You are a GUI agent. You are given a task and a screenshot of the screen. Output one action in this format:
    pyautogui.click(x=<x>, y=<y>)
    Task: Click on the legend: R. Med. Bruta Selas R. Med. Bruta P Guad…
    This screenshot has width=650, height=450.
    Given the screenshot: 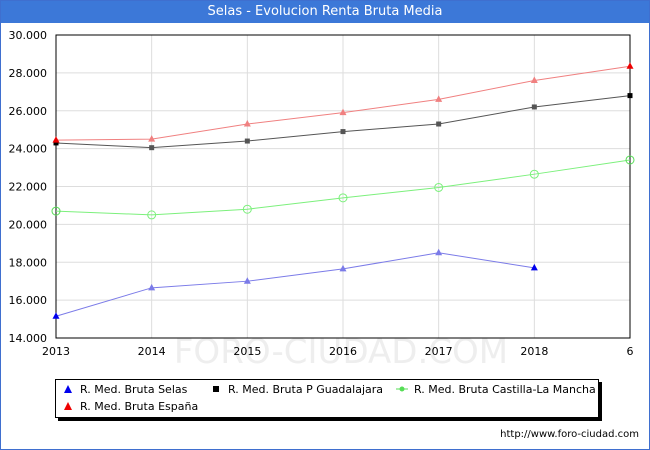 What is the action you would take?
    pyautogui.click(x=327, y=398)
    